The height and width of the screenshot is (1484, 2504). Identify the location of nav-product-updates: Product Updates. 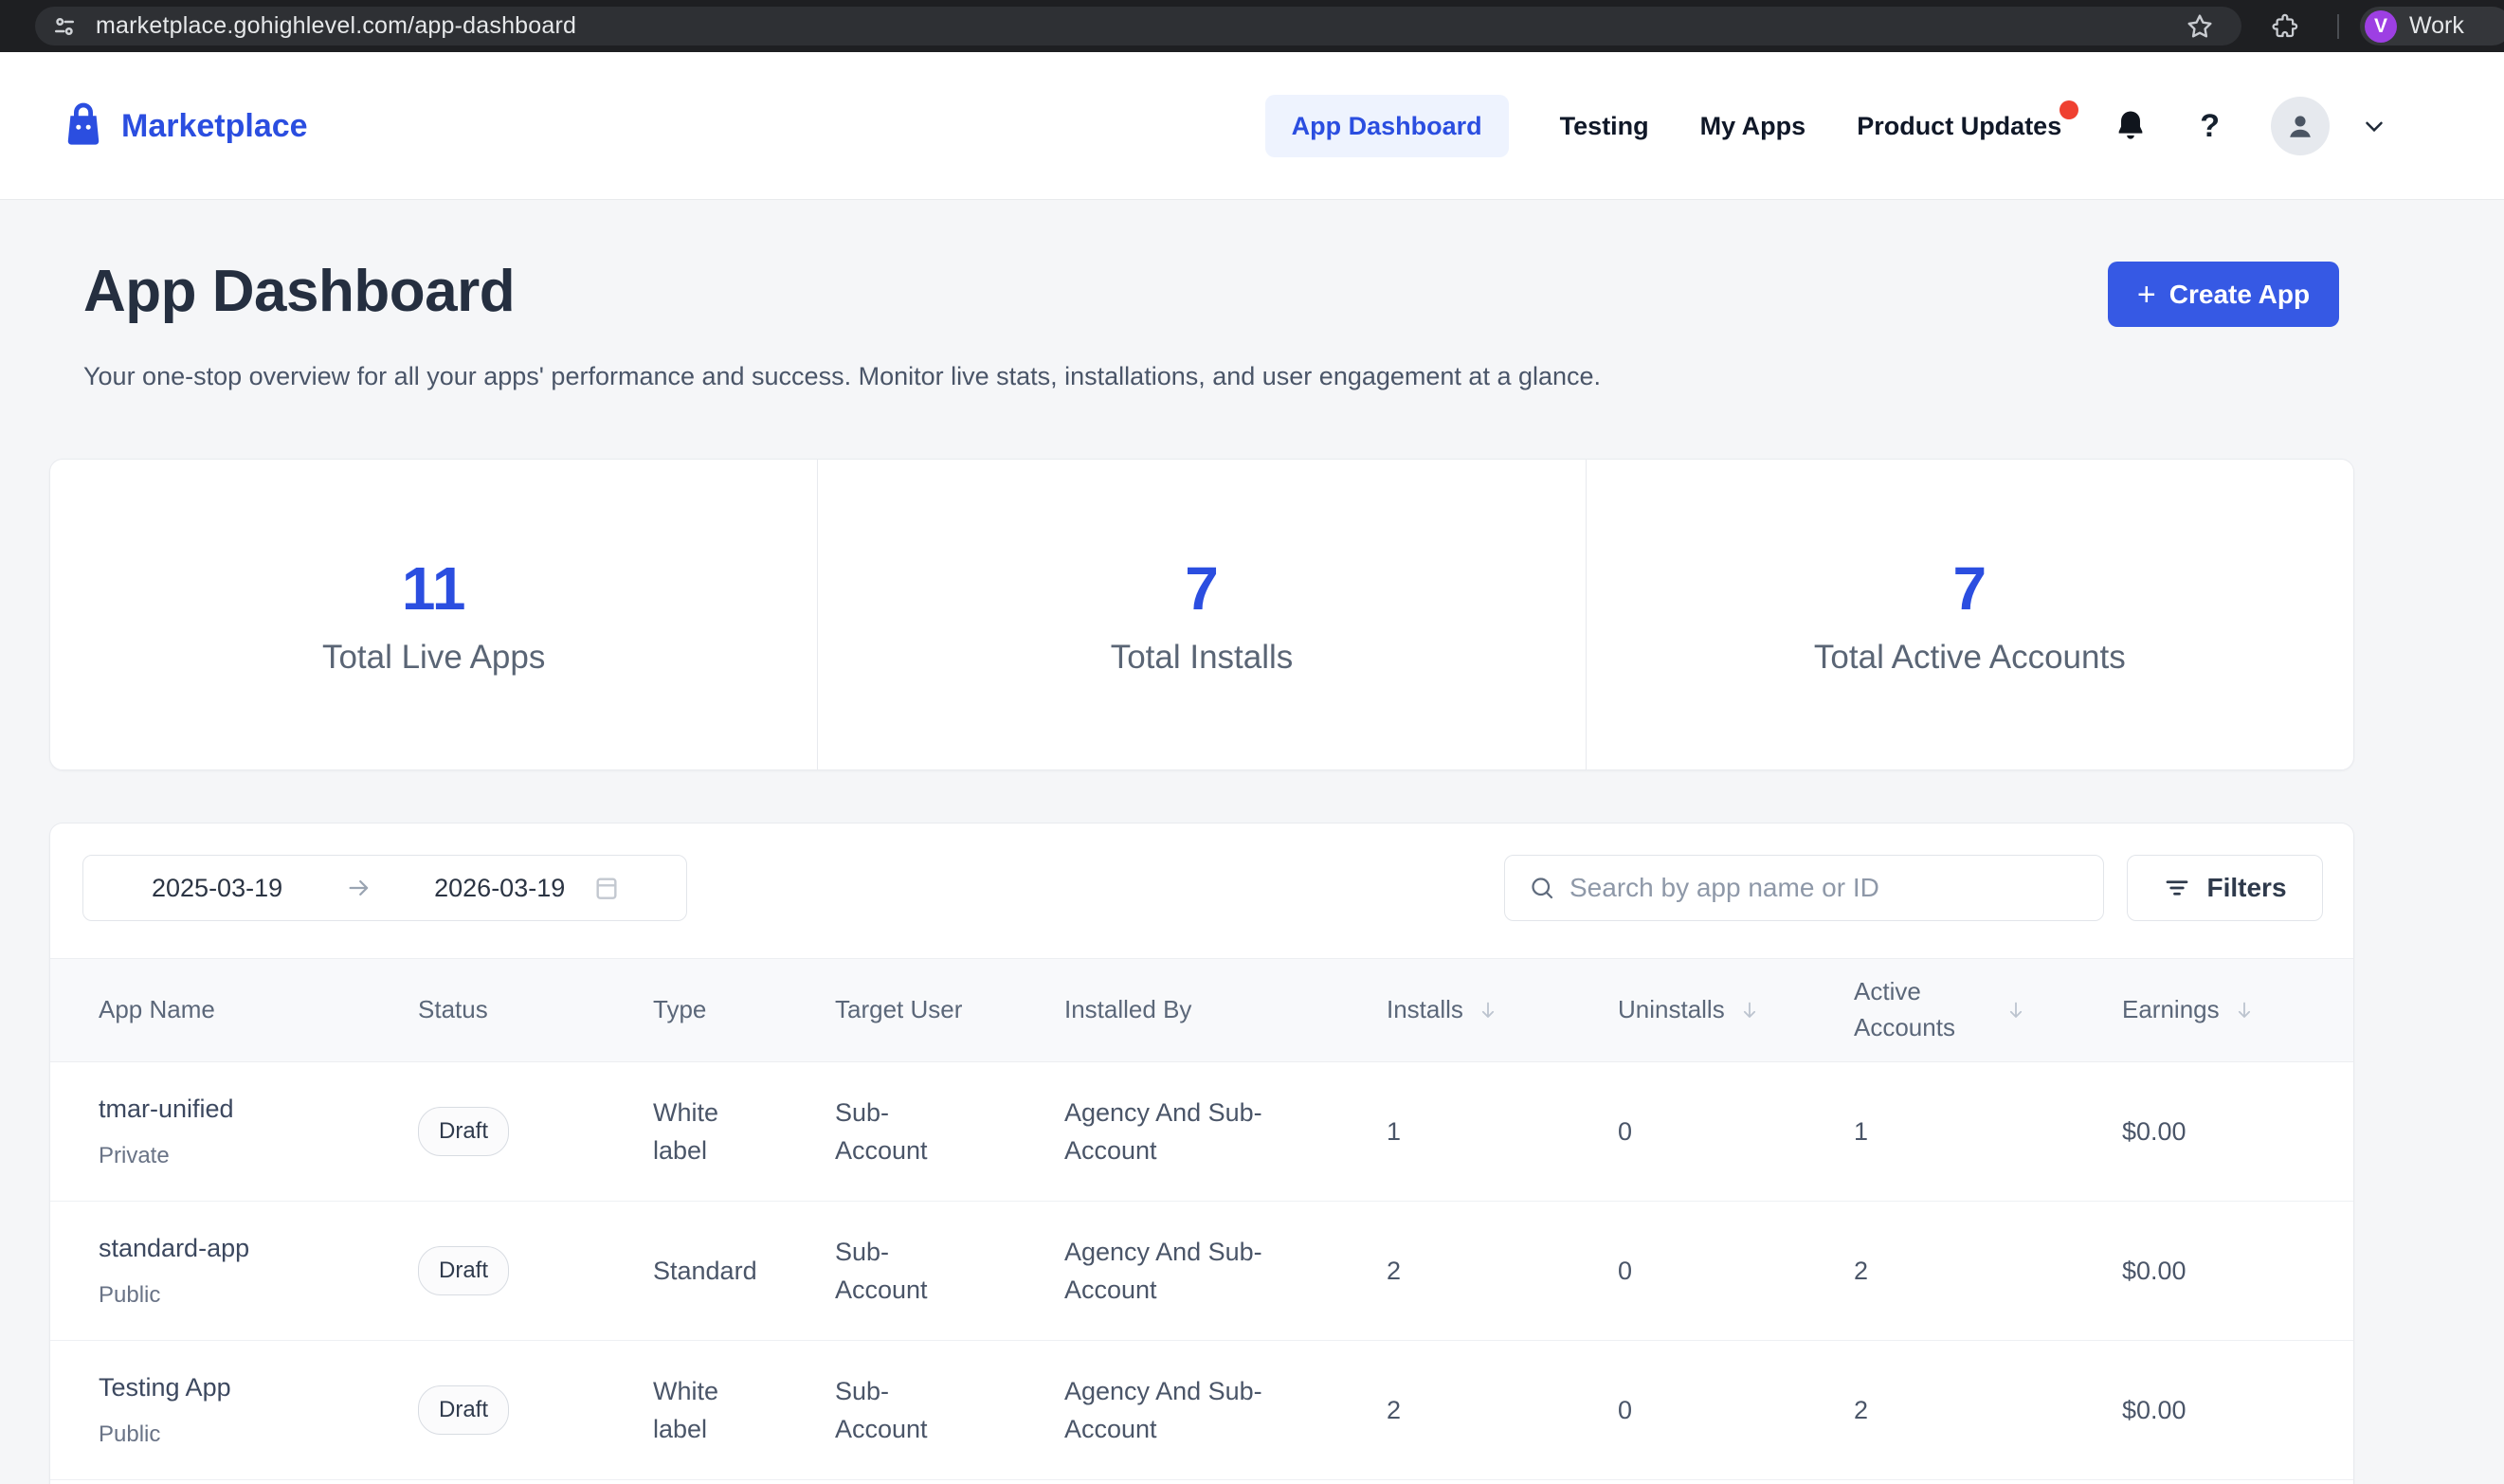
(1968, 120).